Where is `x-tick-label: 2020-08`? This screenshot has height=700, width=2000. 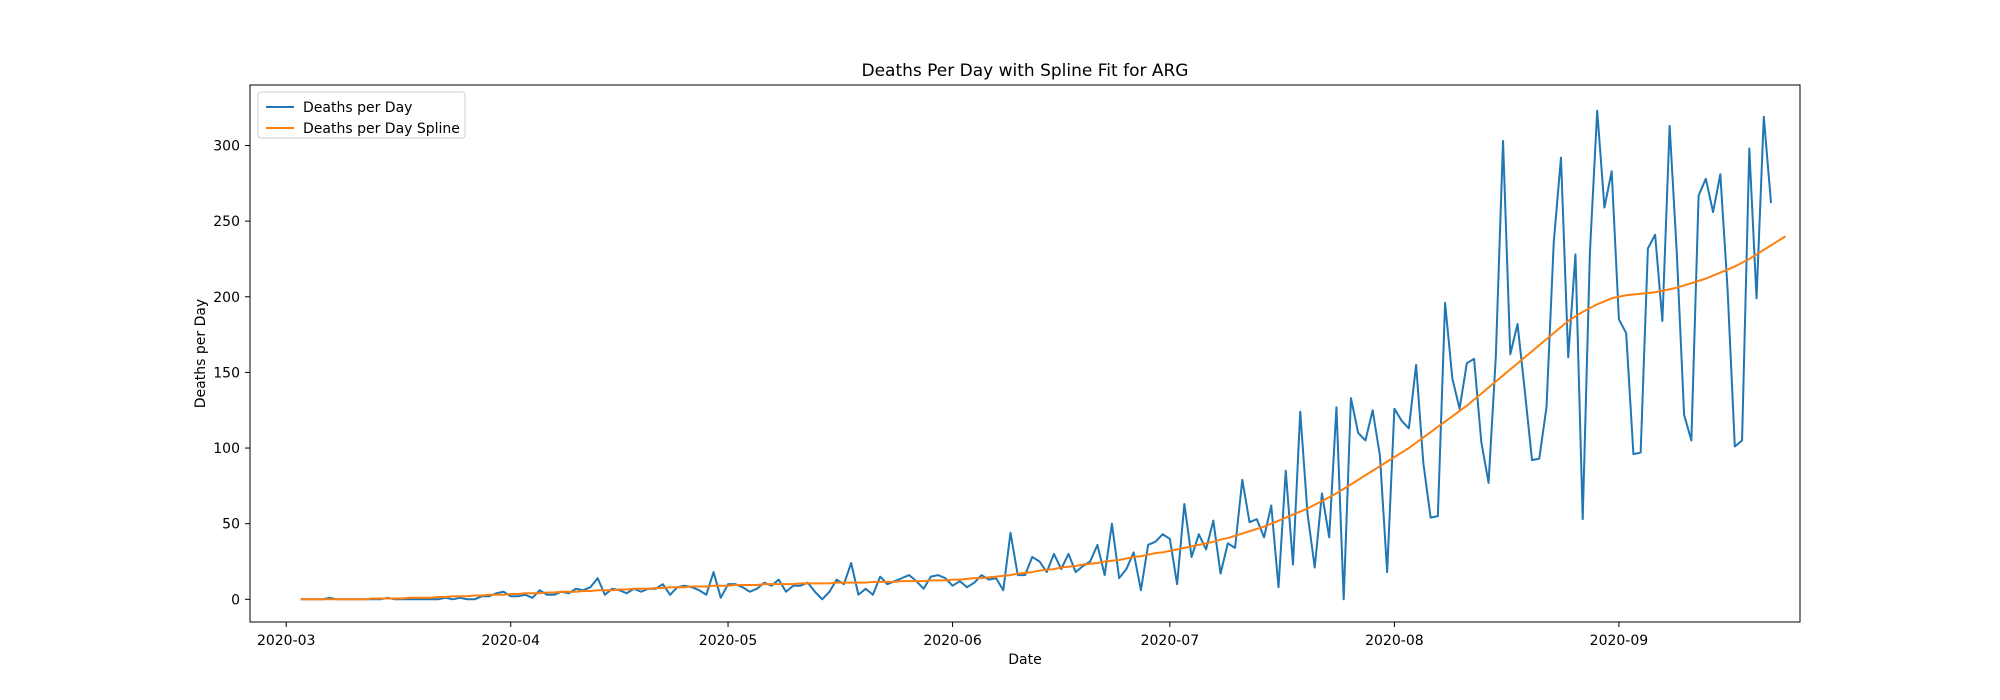 x-tick-label: 2020-08 is located at coordinates (1394, 641).